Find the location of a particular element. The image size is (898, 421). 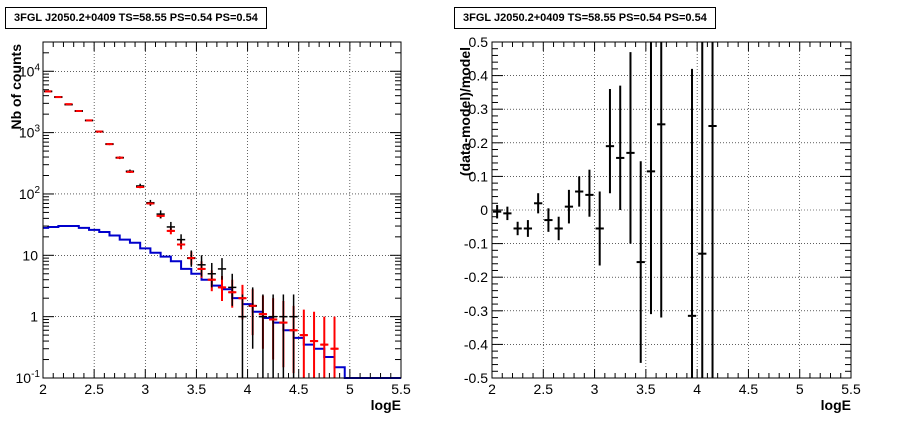

y-tick-label: 1 is located at coordinates (34, 317).